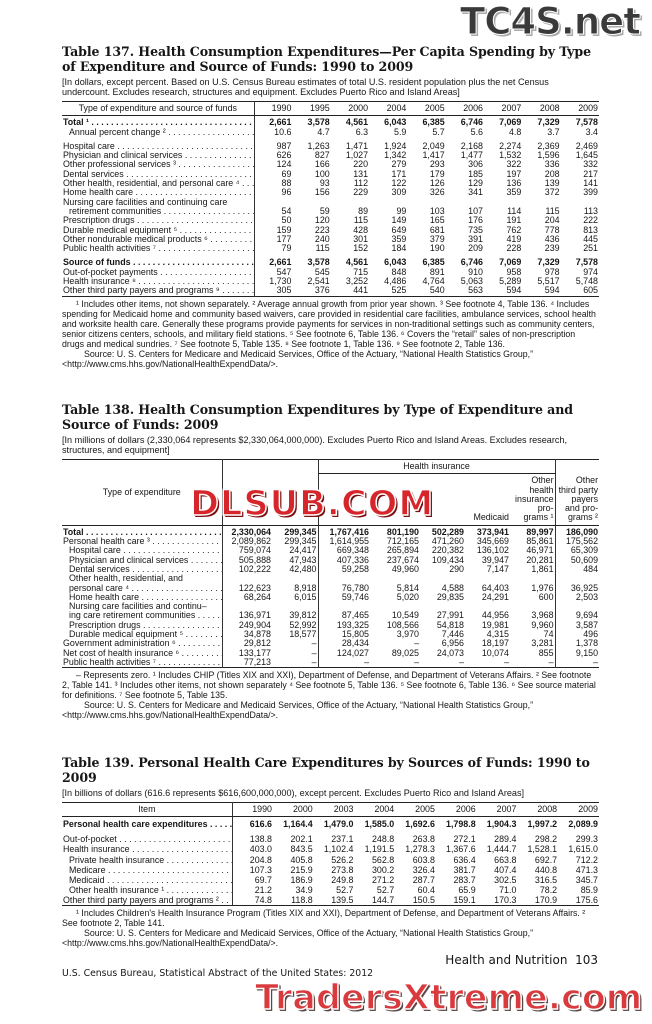  Describe the element at coordinates (383, 899) in the screenshot. I see `cell-value: 144.7` at that location.